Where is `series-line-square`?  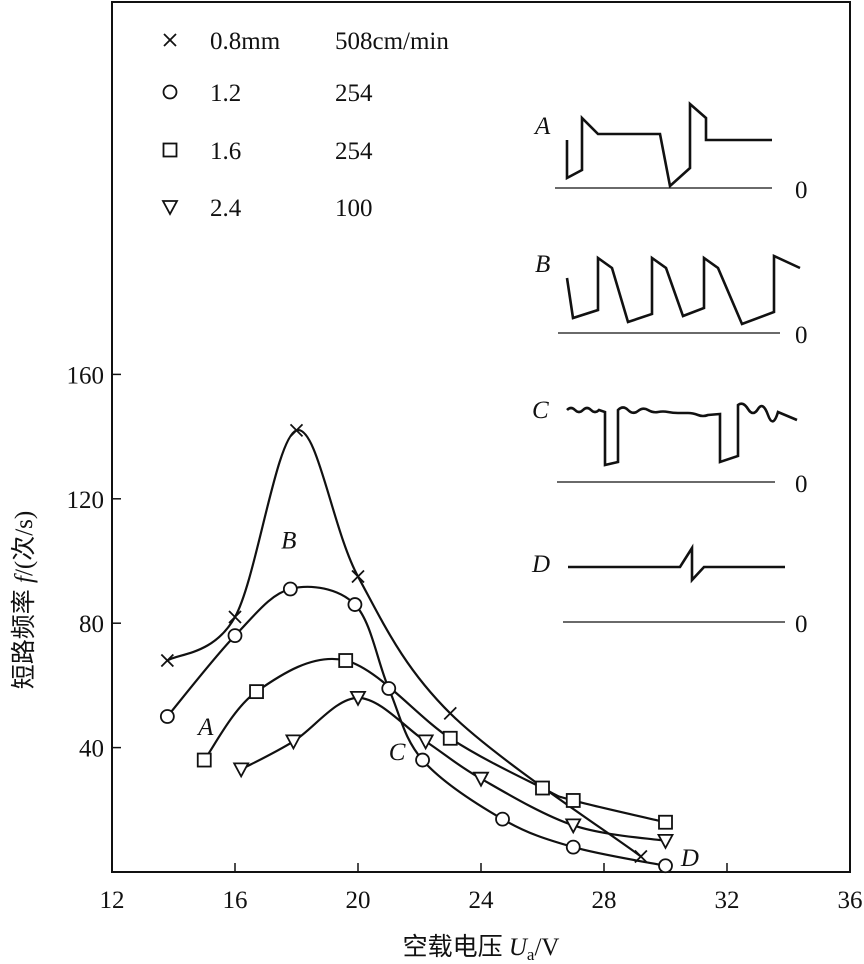 series-line-square is located at coordinates (434, 740).